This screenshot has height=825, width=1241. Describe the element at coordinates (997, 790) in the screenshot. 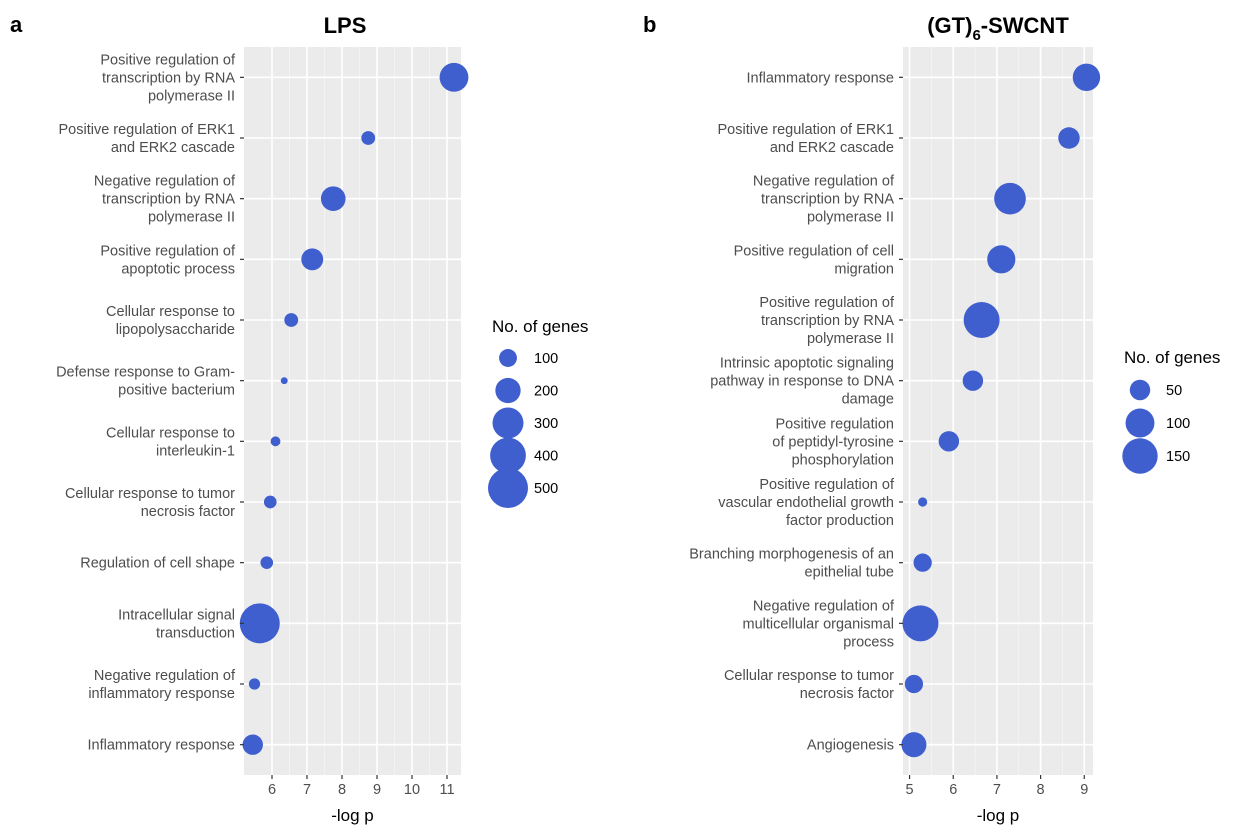

I see `x-tick-label: 7` at that location.